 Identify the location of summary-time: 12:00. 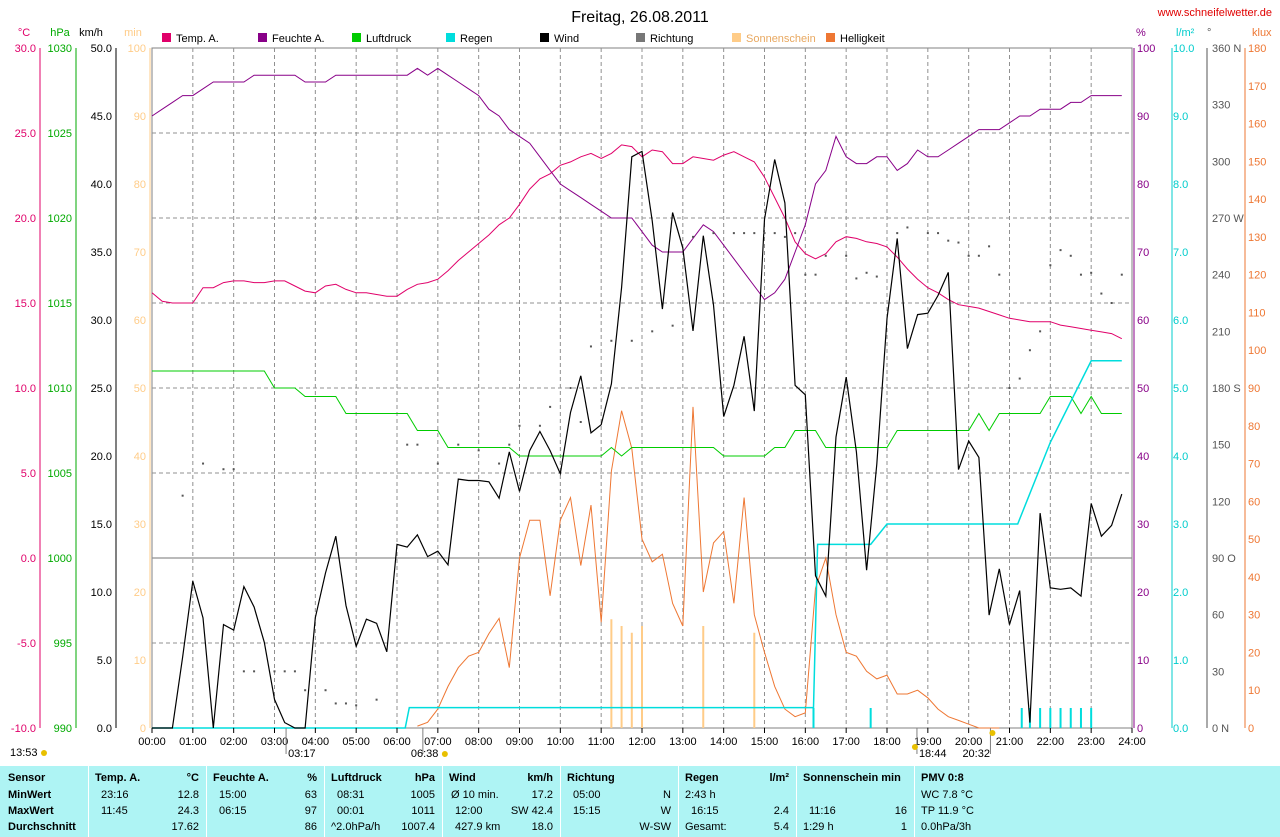
(469, 811).